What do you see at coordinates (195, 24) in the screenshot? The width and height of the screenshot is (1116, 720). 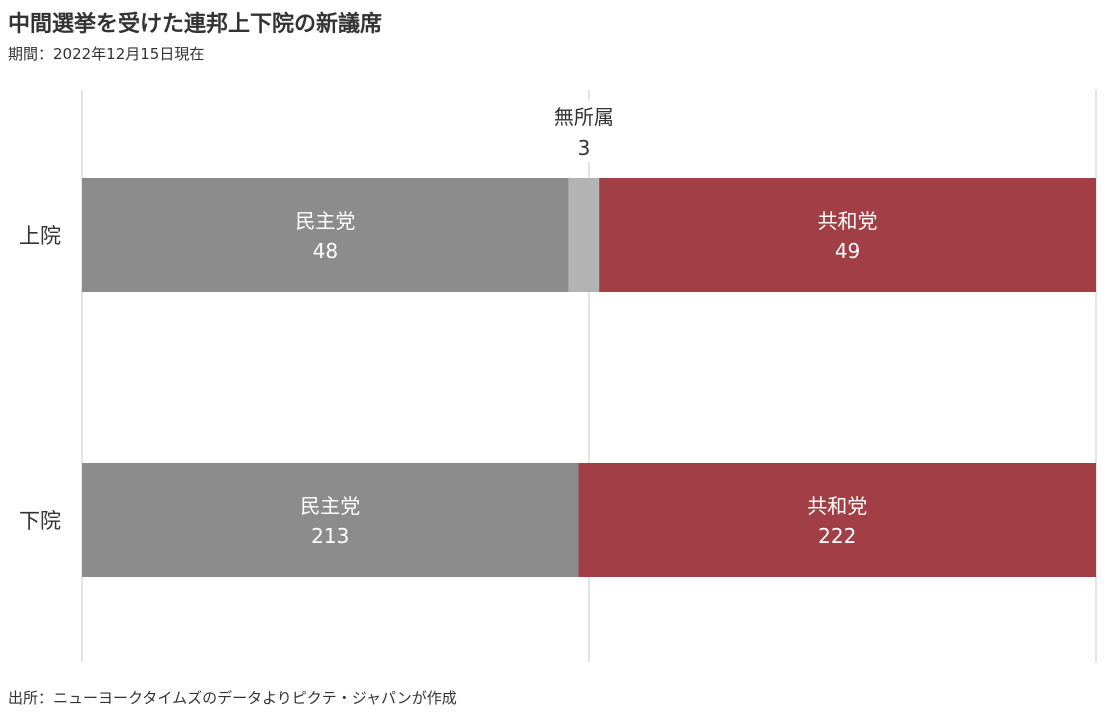 I see `chart-title: 中間選挙を受けた連邦上下院の新議席` at bounding box center [195, 24].